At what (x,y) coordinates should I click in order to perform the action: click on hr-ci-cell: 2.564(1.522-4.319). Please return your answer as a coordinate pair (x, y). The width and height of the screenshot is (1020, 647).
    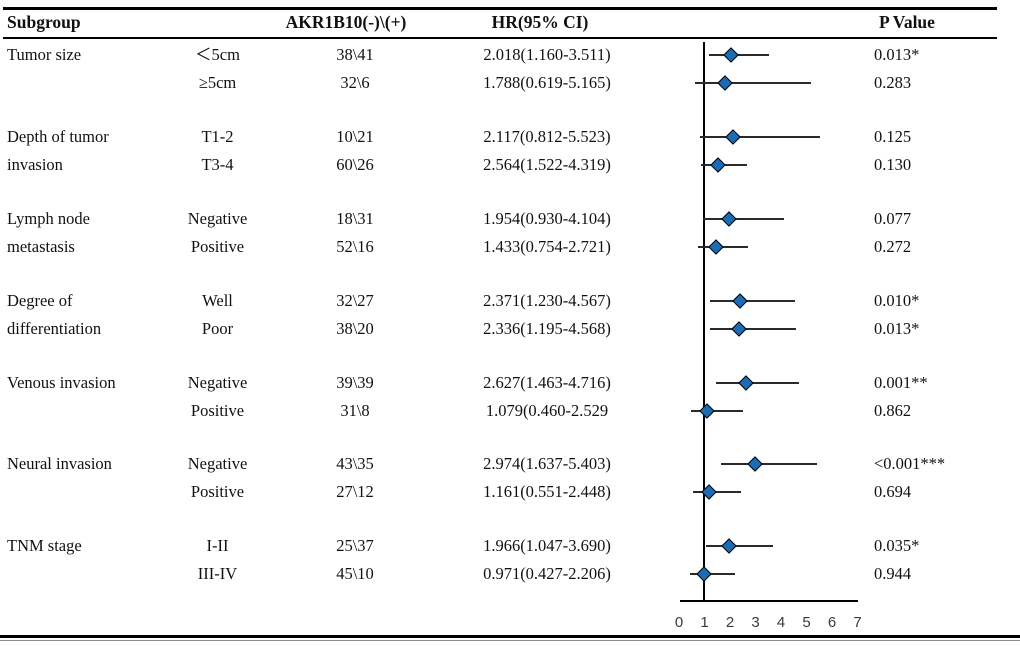
    Looking at the image, I should click on (547, 164).